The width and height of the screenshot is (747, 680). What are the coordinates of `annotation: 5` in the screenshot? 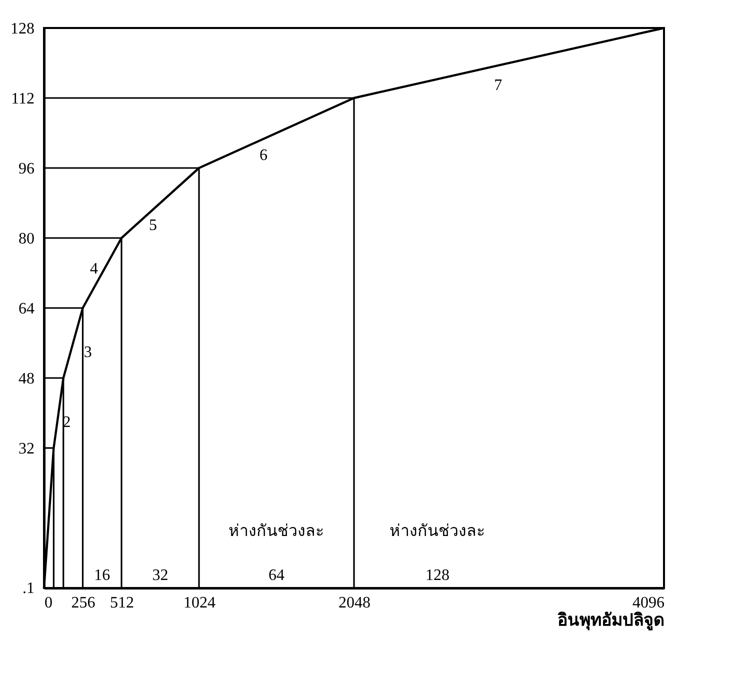 It's located at (152, 225).